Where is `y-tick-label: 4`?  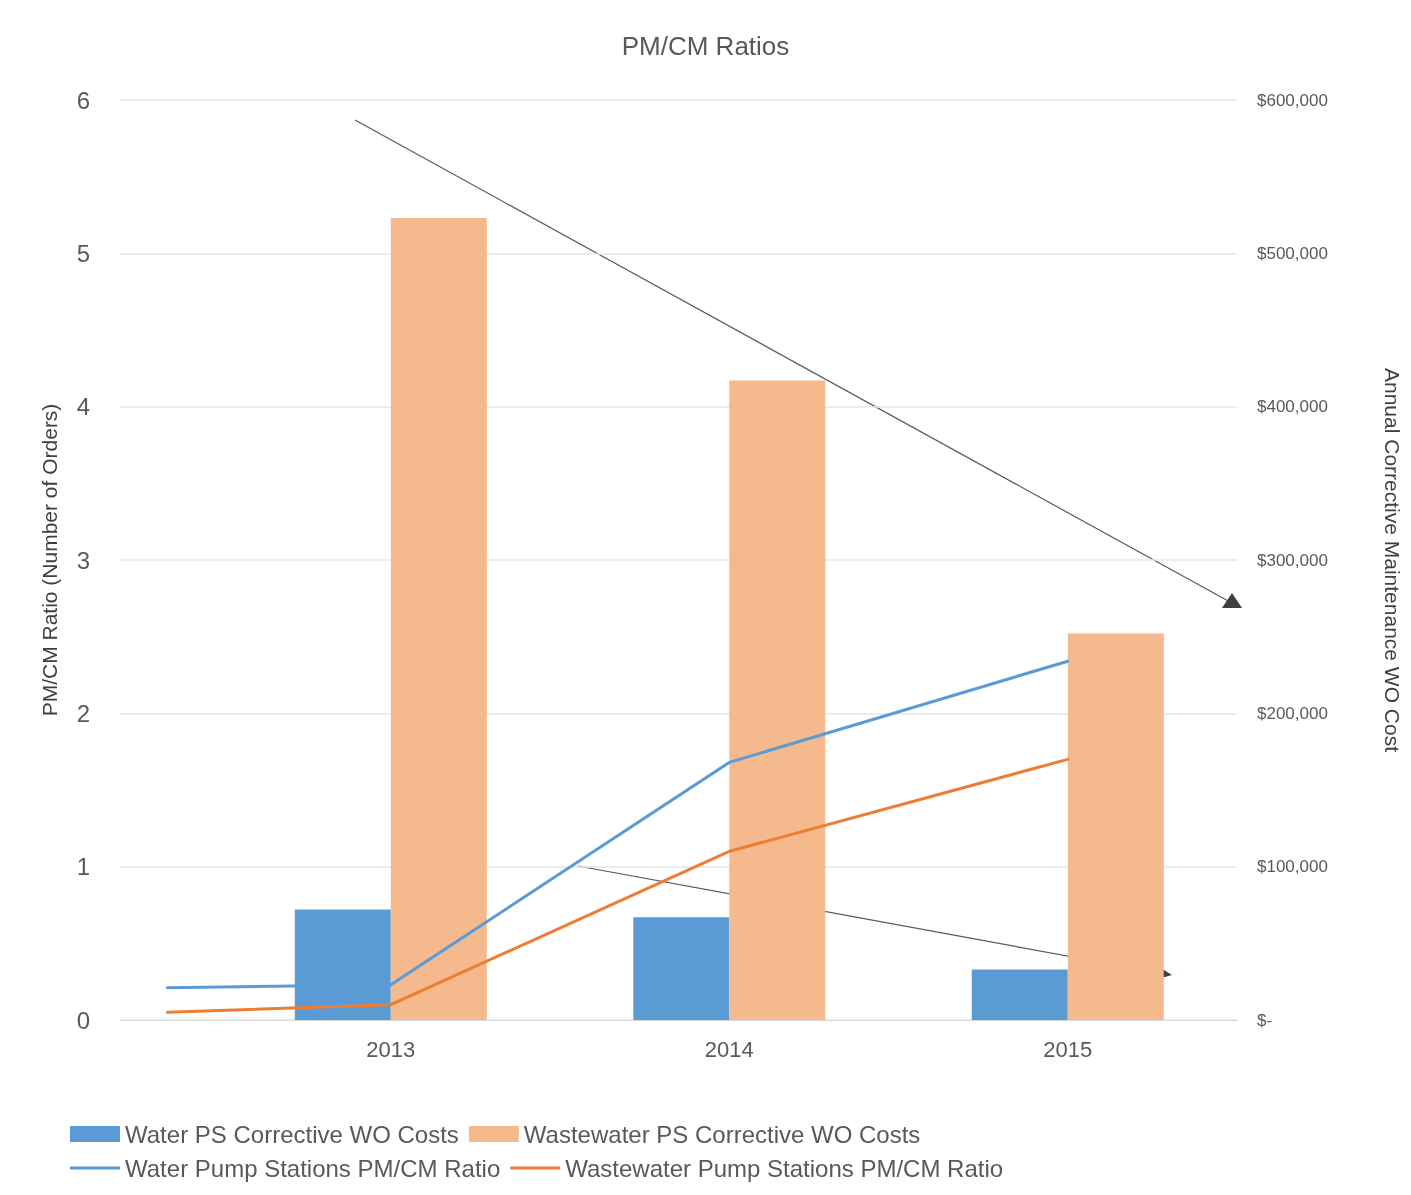 y-tick-label: 4 is located at coordinates (83, 407).